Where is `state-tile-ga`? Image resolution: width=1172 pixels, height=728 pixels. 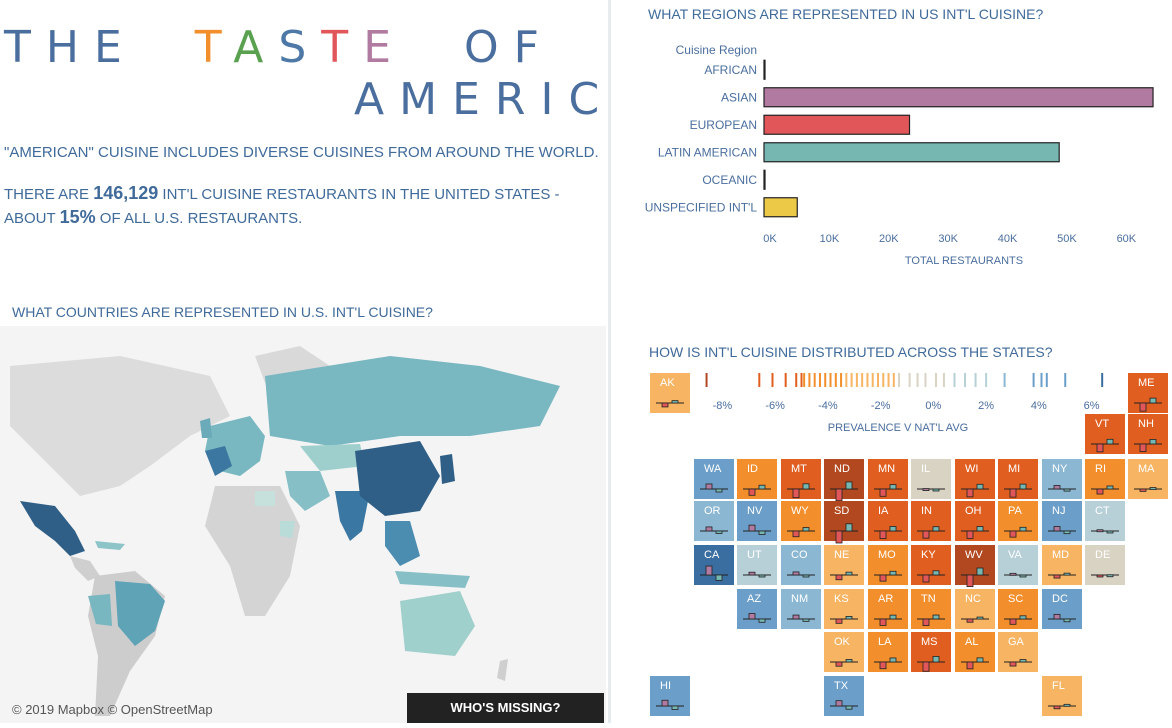
state-tile-ga is located at coordinates (1018, 652).